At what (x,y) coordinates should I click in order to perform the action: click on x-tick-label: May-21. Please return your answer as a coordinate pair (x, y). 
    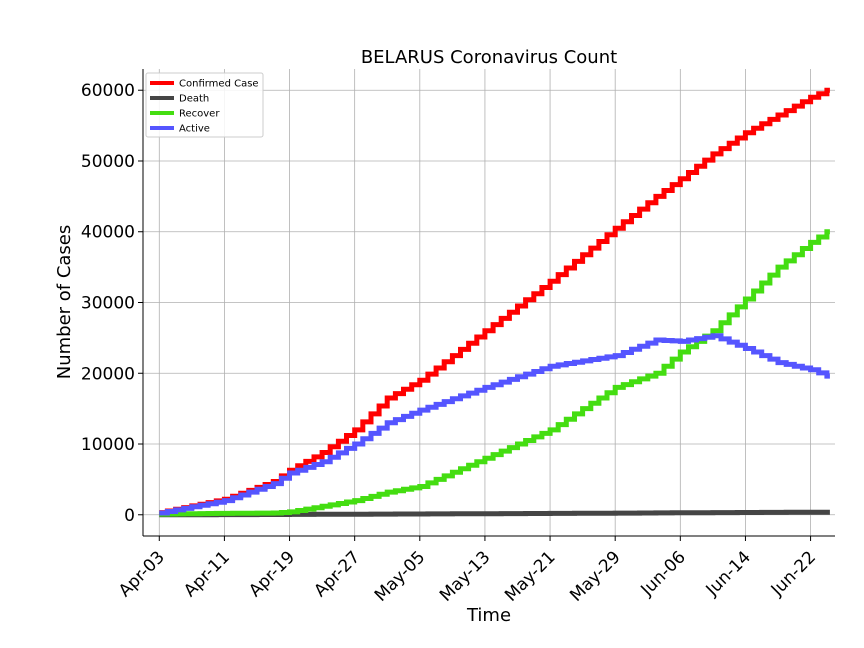
    Looking at the image, I should click on (530, 576).